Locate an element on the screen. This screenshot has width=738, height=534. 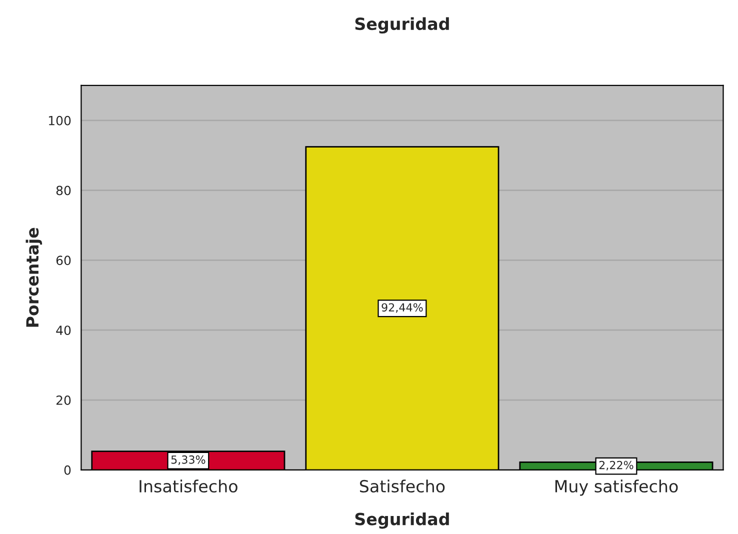
data-label: 2,22% is located at coordinates (616, 465).